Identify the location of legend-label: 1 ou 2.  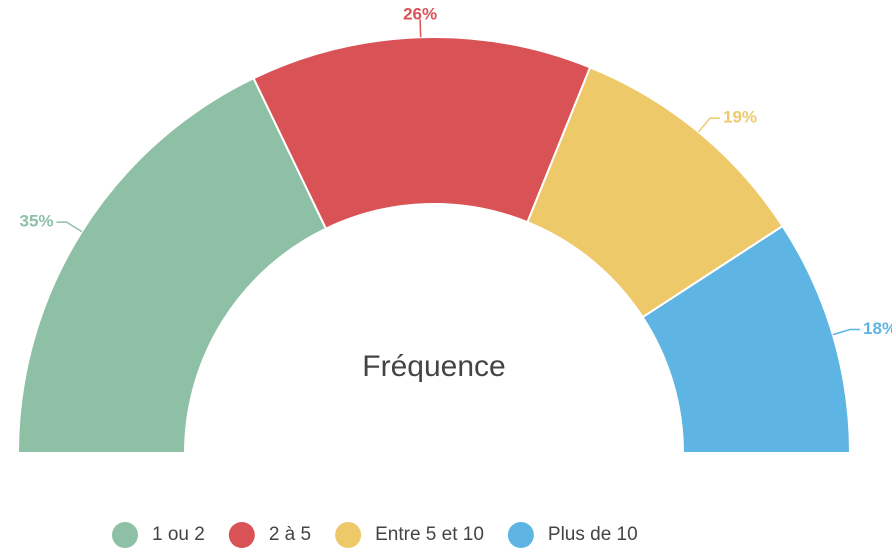
(178, 534).